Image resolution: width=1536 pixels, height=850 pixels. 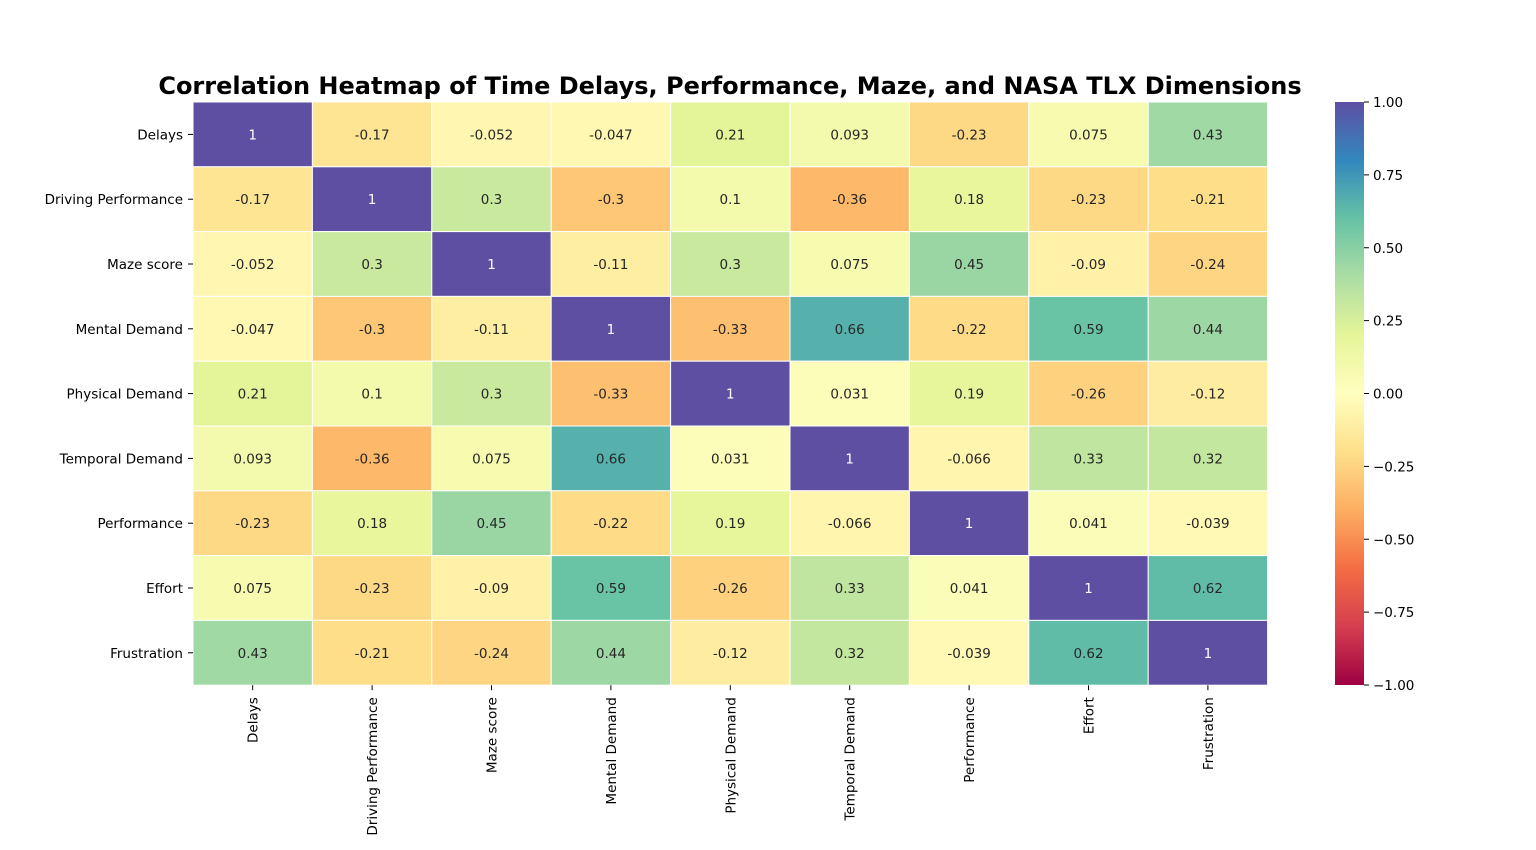 I want to click on y-tick-label: Temporal Demand, so click(x=121, y=459).